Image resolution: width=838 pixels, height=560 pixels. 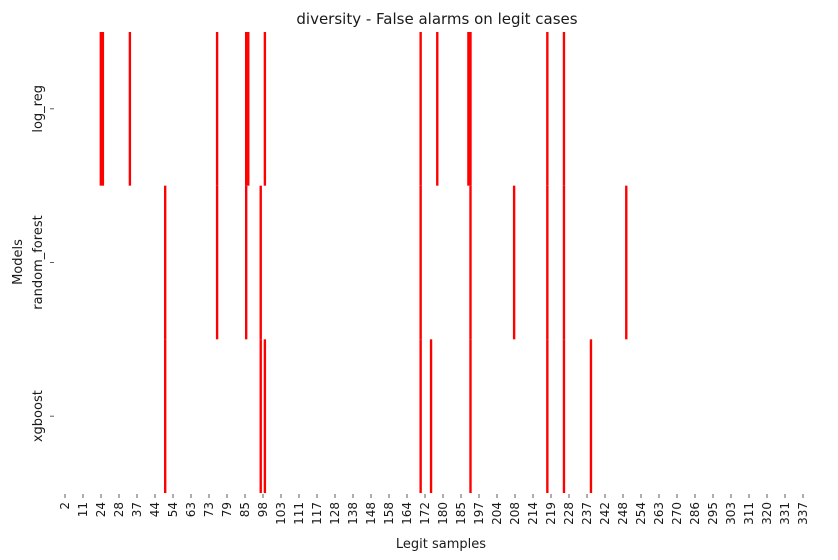 I want to click on x-tick-label: 242, so click(x=605, y=513).